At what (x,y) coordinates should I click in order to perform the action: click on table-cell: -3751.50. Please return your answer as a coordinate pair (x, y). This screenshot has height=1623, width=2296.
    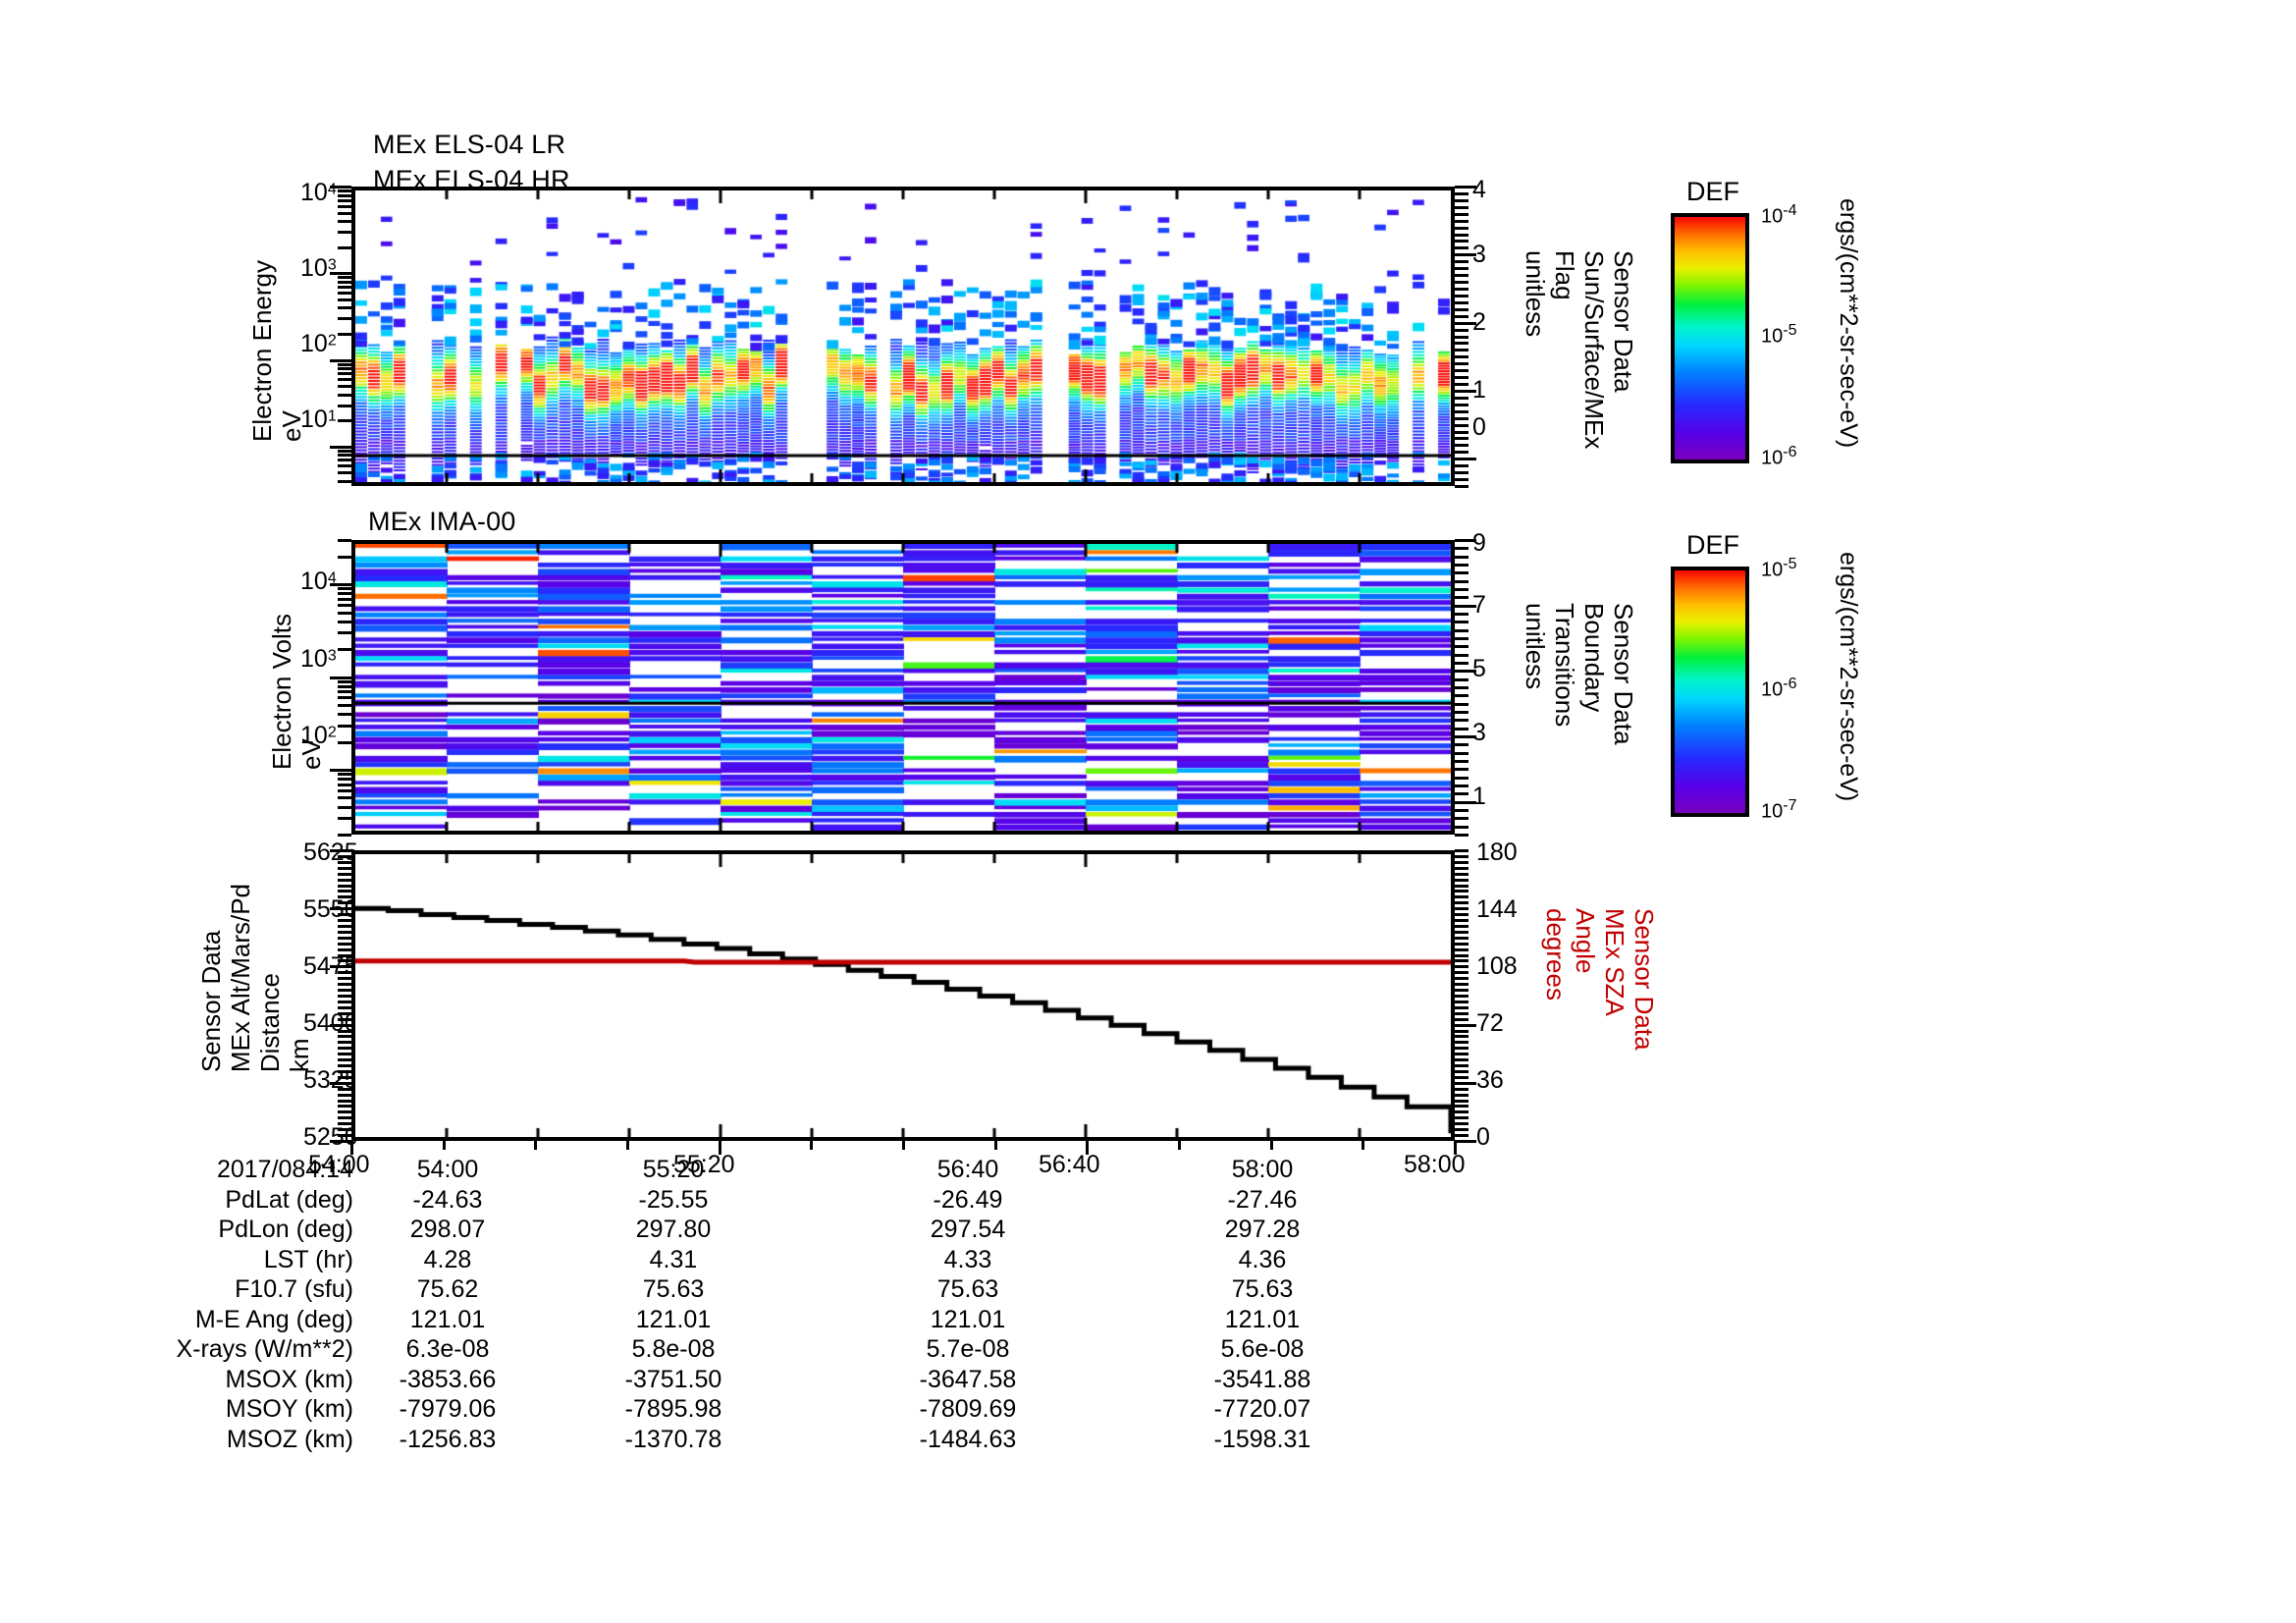
    Looking at the image, I should click on (673, 1379).